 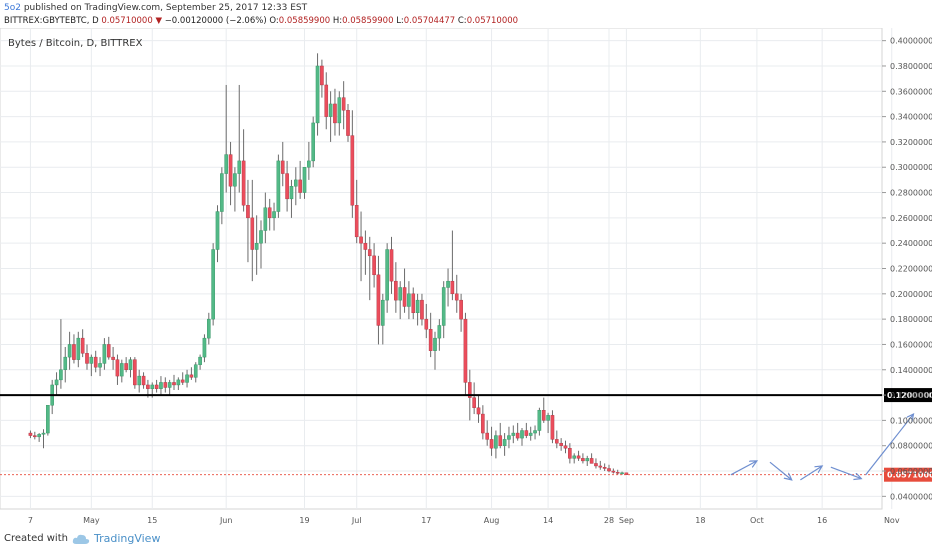 What do you see at coordinates (822, 447) in the screenshot?
I see `projection-arrows` at bounding box center [822, 447].